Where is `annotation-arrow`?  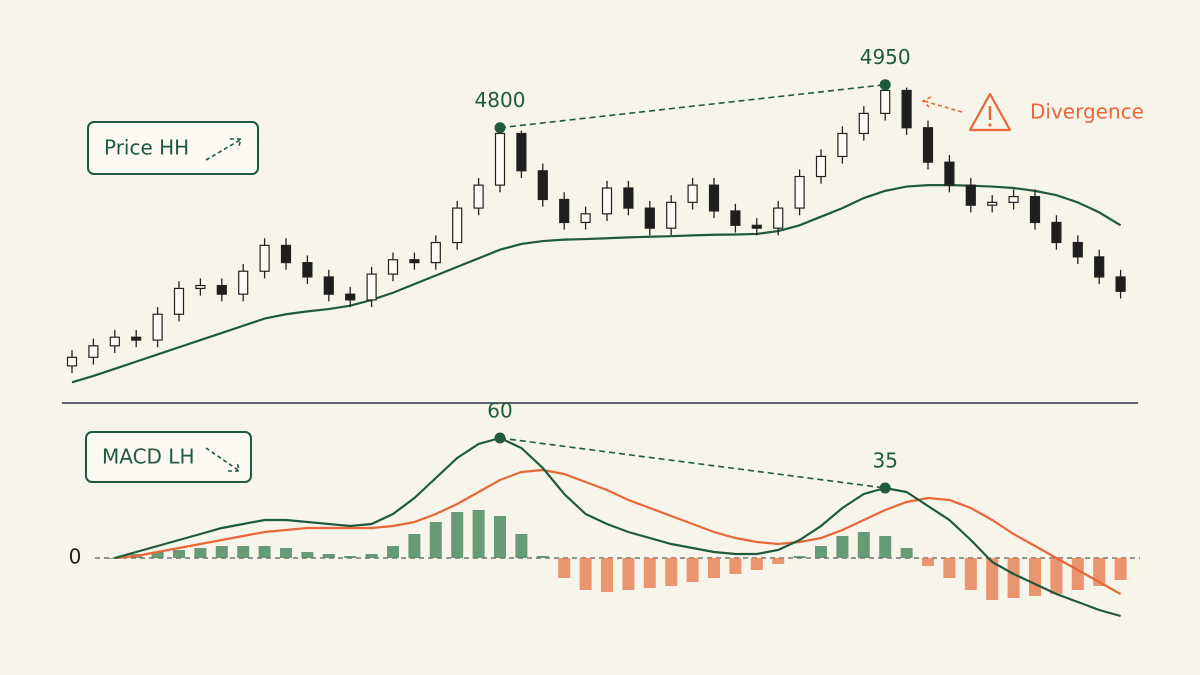
annotation-arrow is located at coordinates (942, 104).